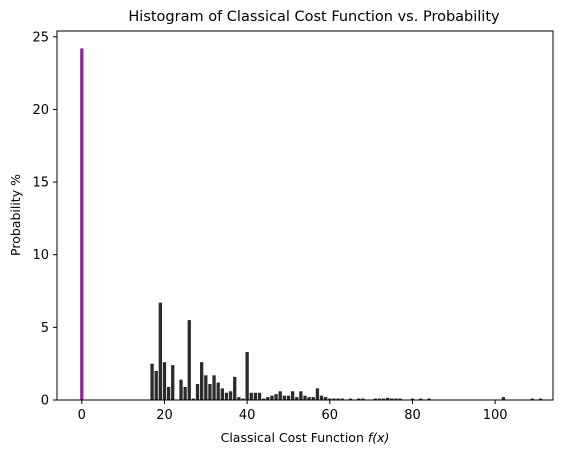  Describe the element at coordinates (45, 328) in the screenshot. I see `y-tick-label: 5` at that location.